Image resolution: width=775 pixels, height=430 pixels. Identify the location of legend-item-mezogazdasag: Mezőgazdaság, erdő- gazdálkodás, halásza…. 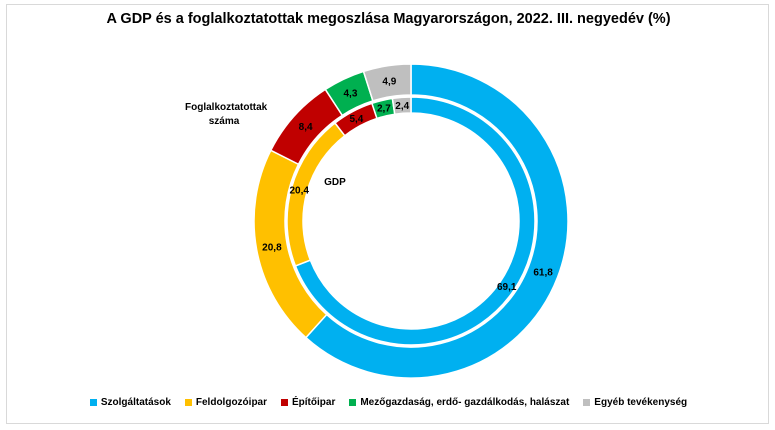
(459, 402).